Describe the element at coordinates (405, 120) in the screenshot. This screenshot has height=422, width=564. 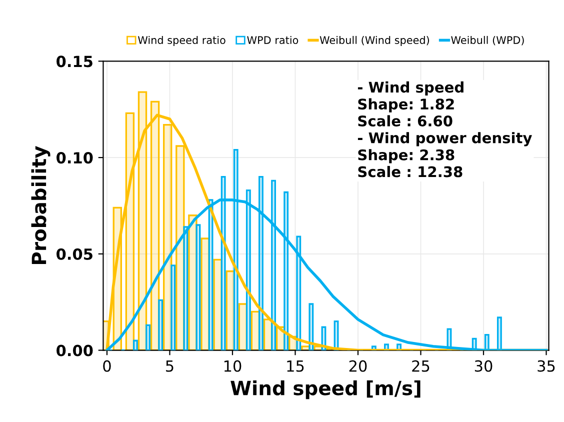
I see `annotation: Scale : 6.60` at that location.